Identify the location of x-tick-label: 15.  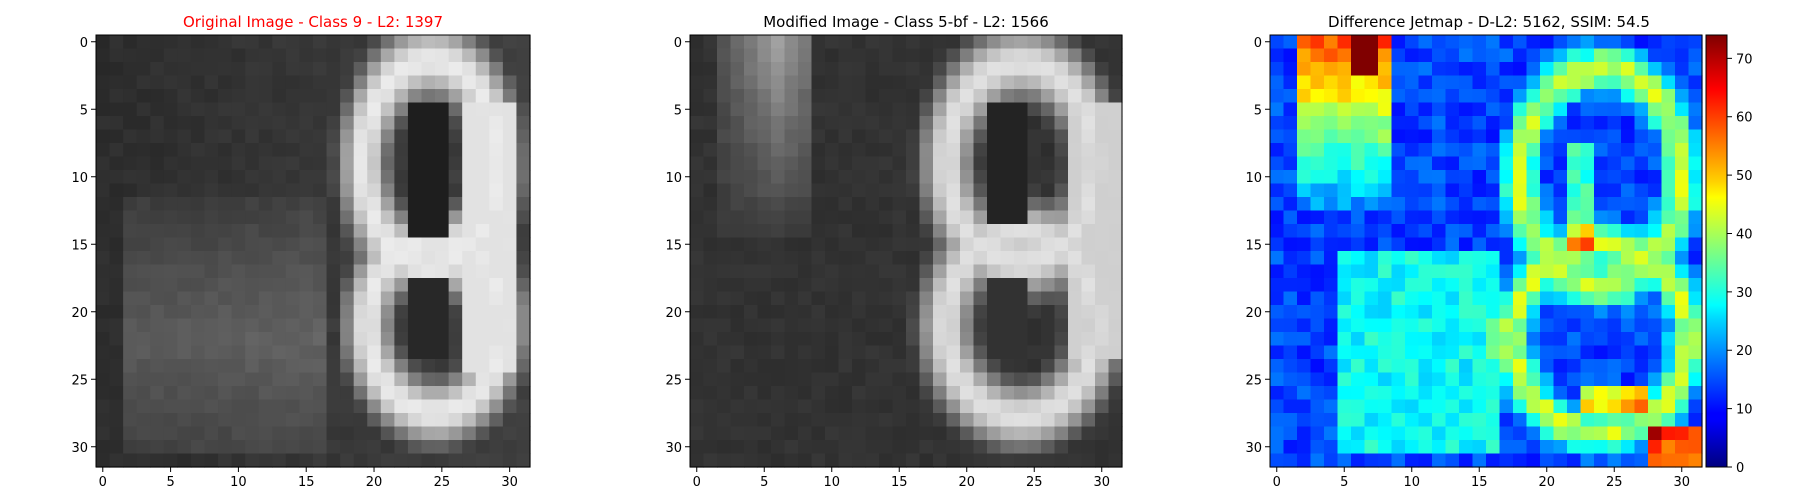
(306, 482).